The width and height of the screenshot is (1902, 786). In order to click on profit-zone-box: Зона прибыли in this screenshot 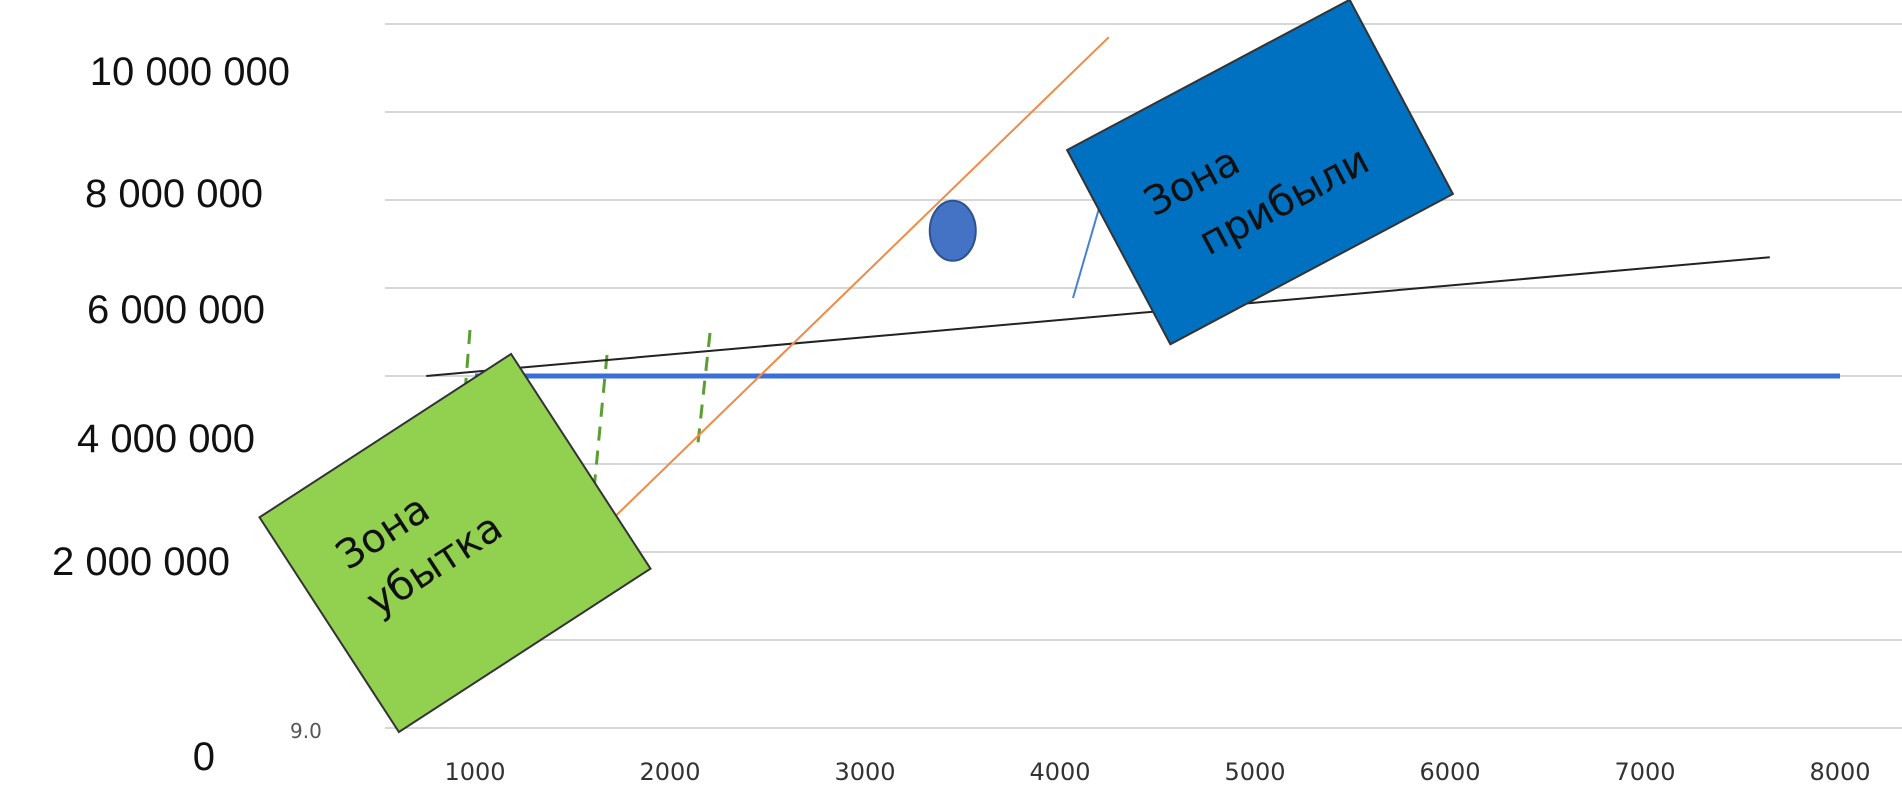, I will do `click(1260, 173)`.